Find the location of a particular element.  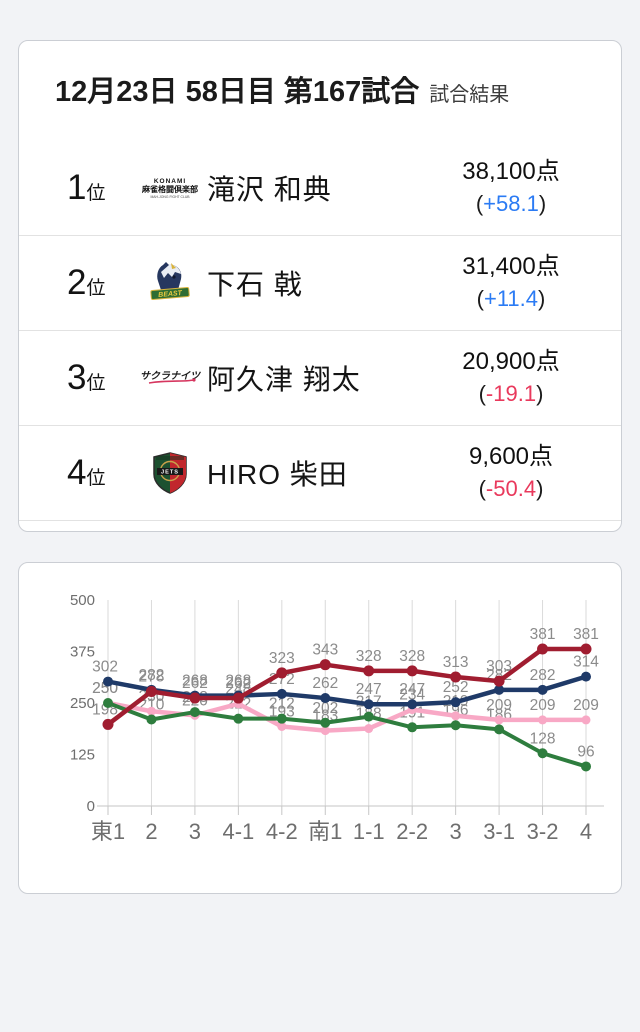

result-row: 4位 JETS HIRO 柴田 9,600点 (-50.4) is located at coordinates (320, 473).